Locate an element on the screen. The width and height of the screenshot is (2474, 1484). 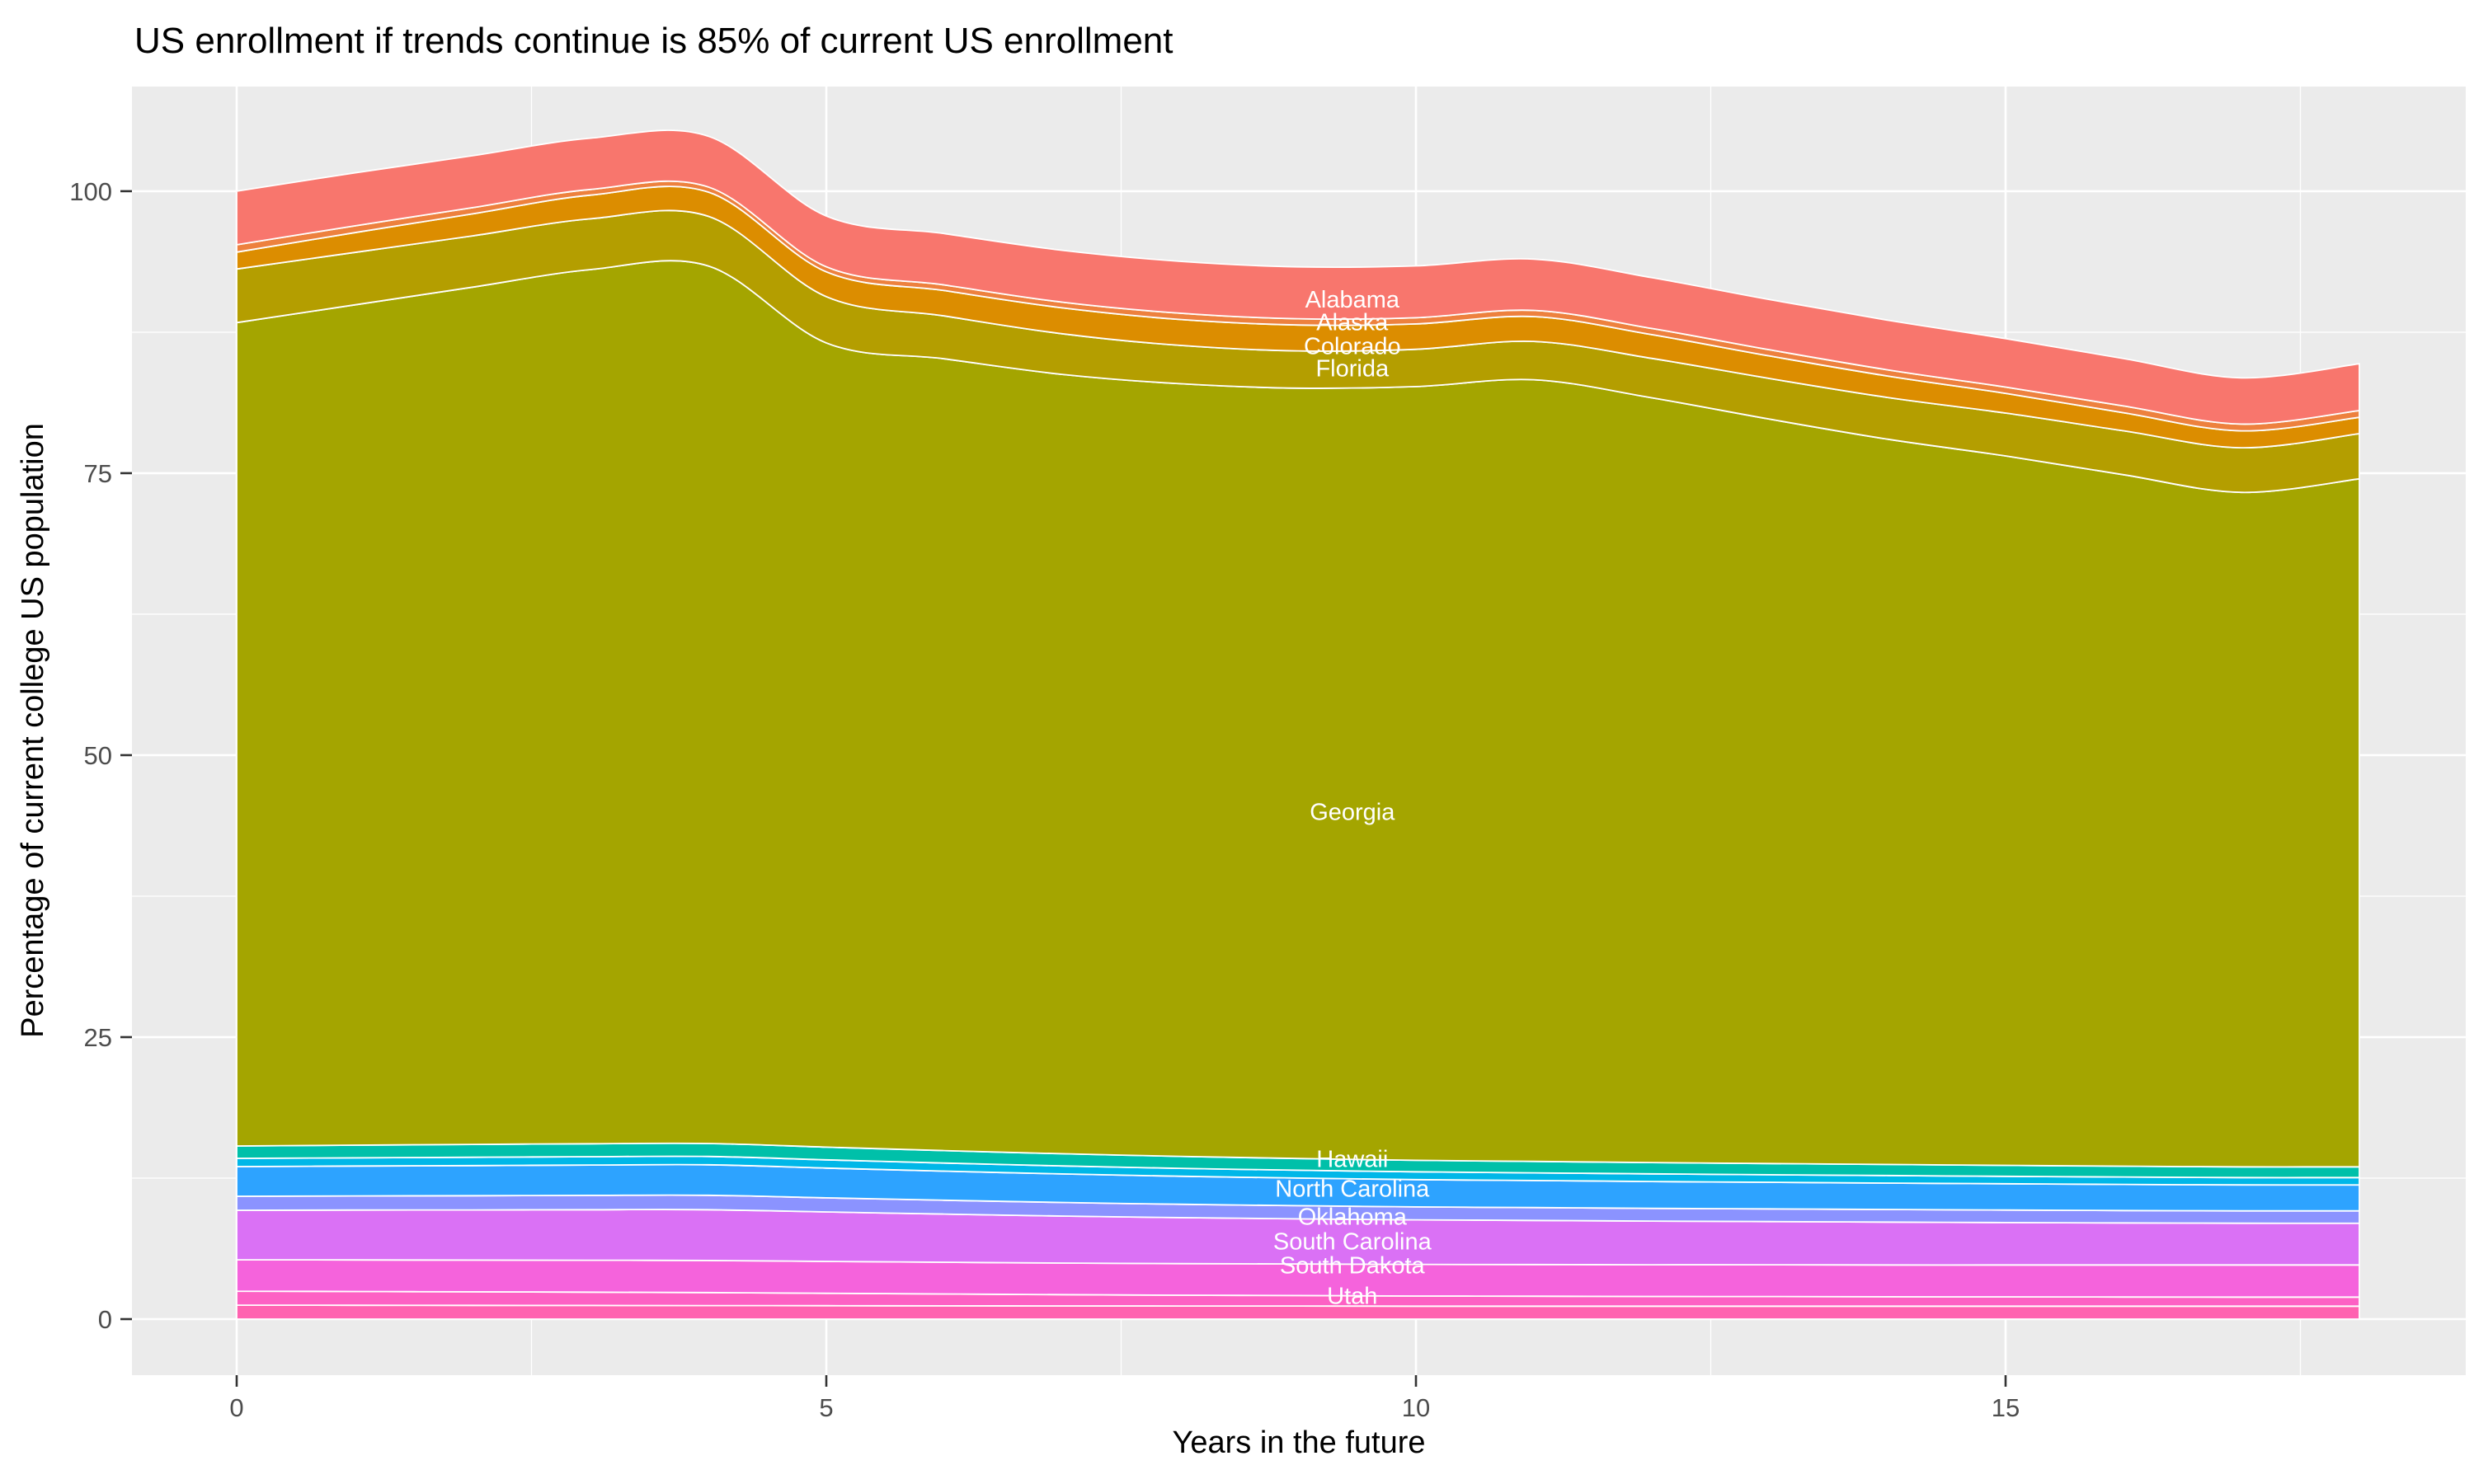
x-tick-label: 15 is located at coordinates (2006, 1407).